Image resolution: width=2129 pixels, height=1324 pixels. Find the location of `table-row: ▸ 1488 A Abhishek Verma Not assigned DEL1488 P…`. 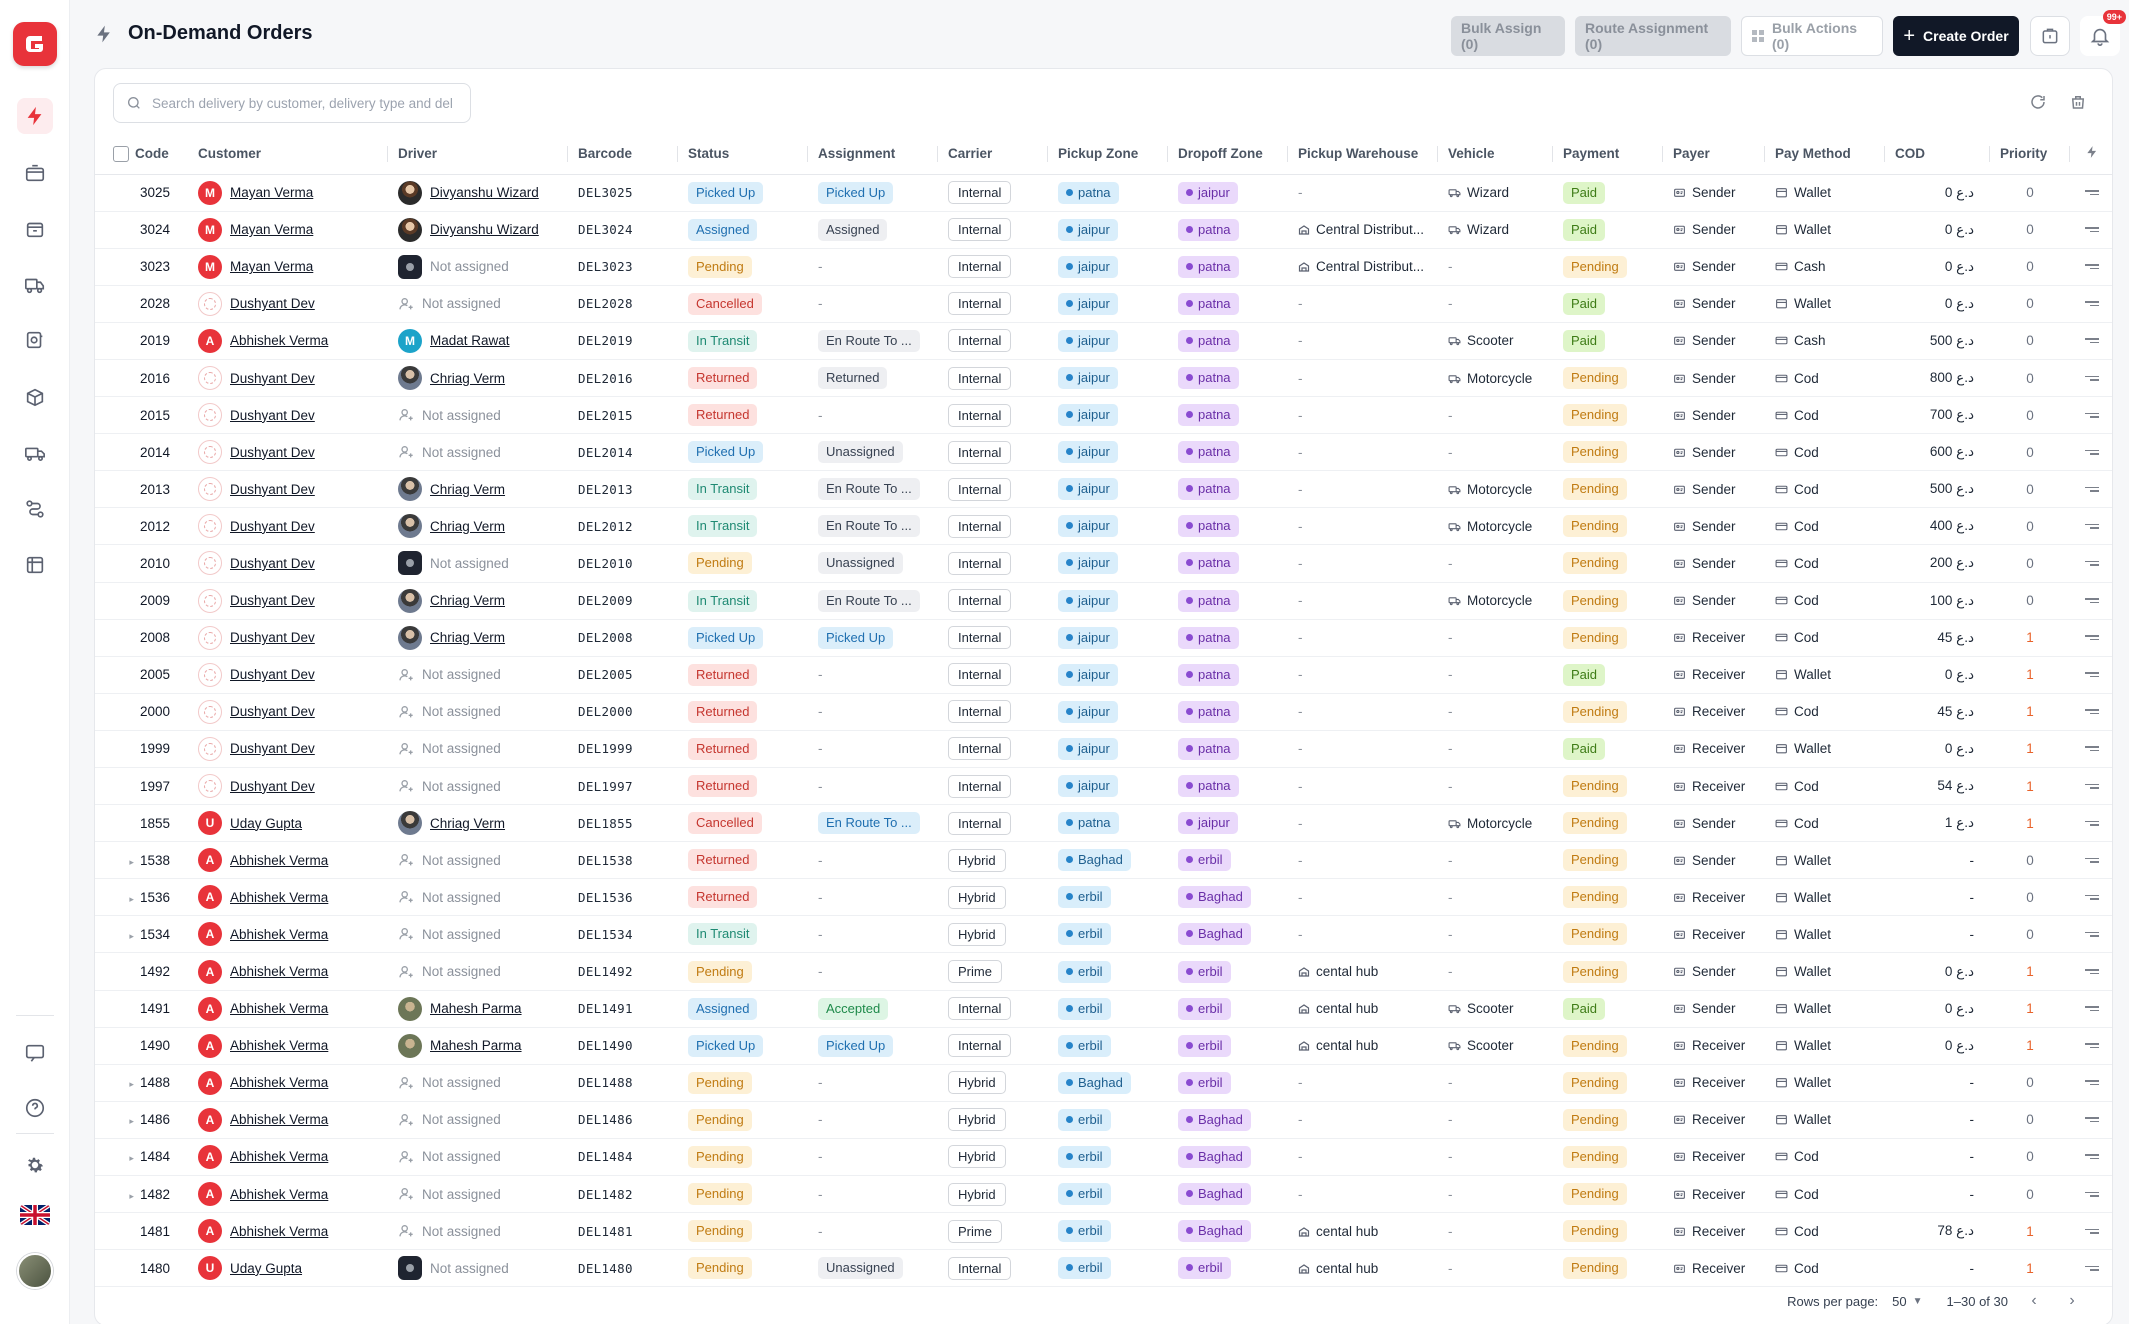

table-row: ▸ 1488 A Abhishek Verma Not assigned DEL1488 P… is located at coordinates (1103, 1083).